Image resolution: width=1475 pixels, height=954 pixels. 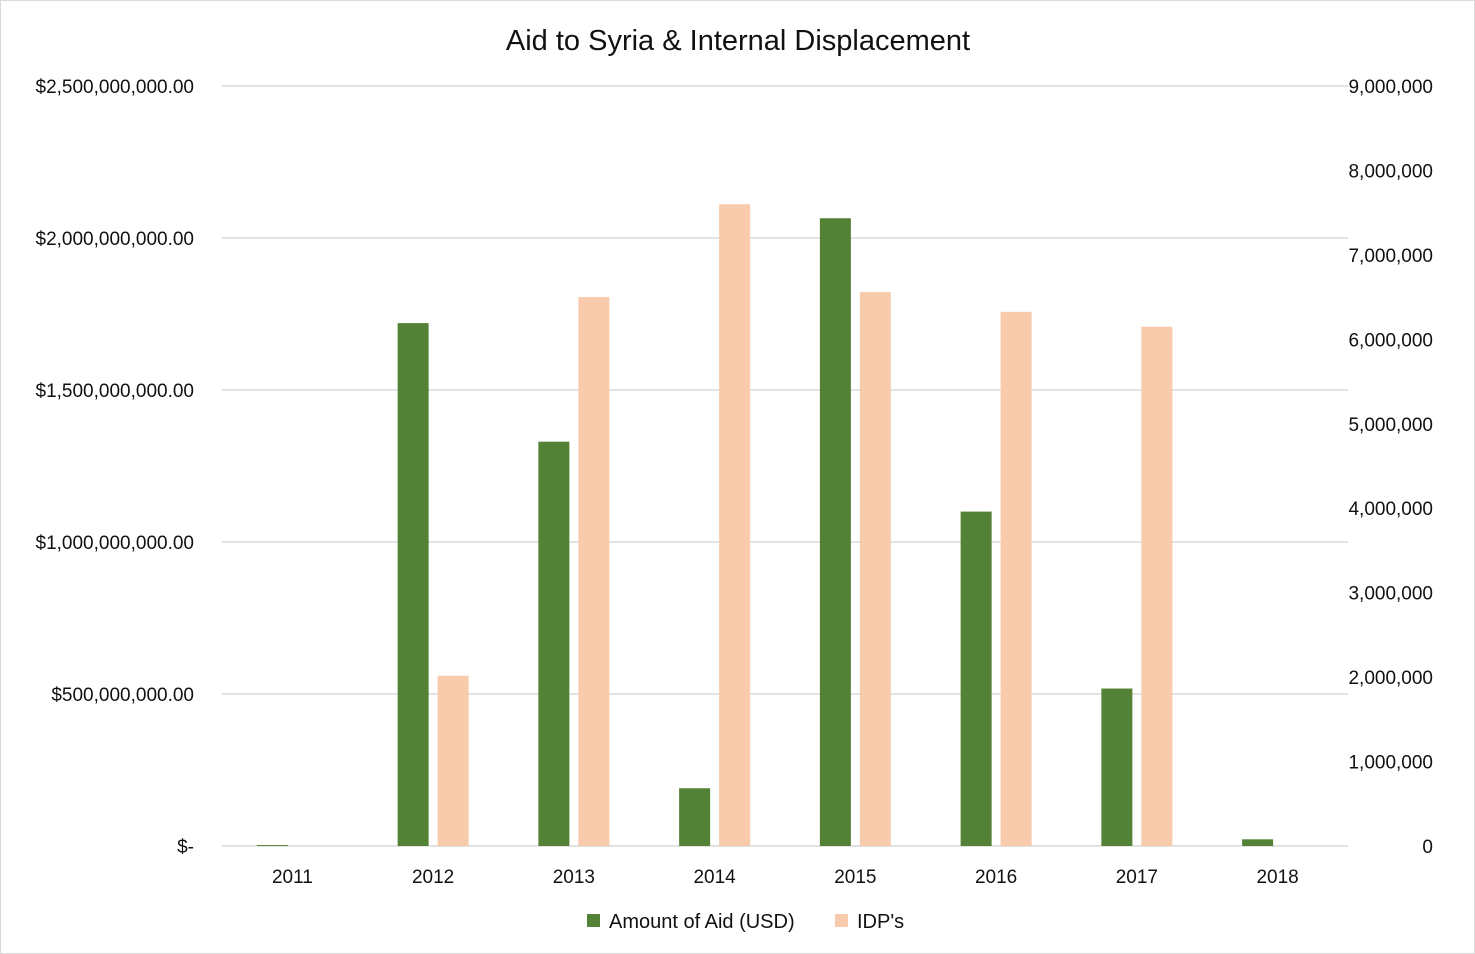 I want to click on y-right-tick-label: 6,000,000, so click(x=1390, y=340).